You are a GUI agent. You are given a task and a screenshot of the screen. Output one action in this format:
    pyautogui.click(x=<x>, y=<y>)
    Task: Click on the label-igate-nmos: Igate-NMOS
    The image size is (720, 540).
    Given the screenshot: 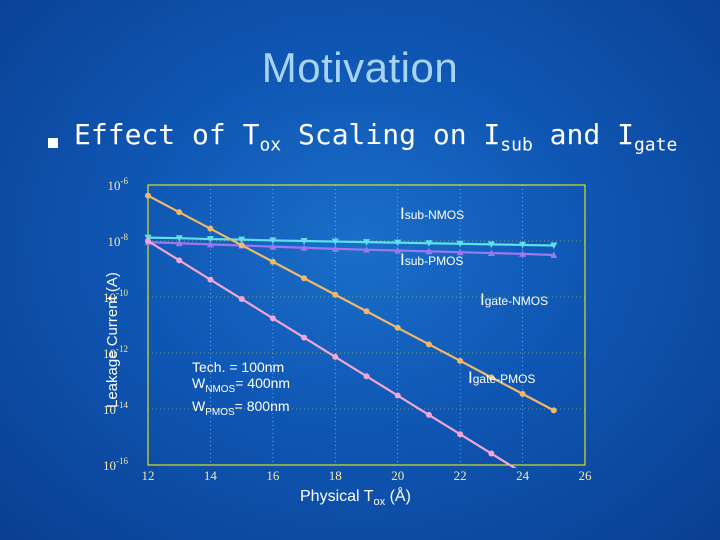 What is the action you would take?
    pyautogui.click(x=514, y=300)
    